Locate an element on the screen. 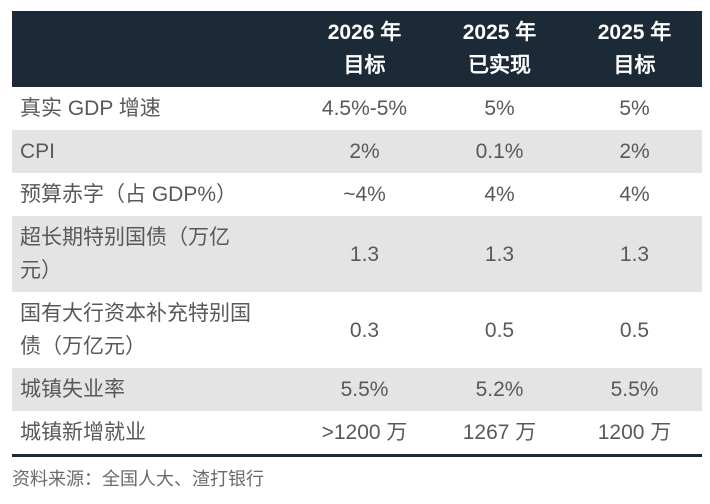  table-row-cpi: CPI 2% 0.1% 2% is located at coordinates (357, 151).